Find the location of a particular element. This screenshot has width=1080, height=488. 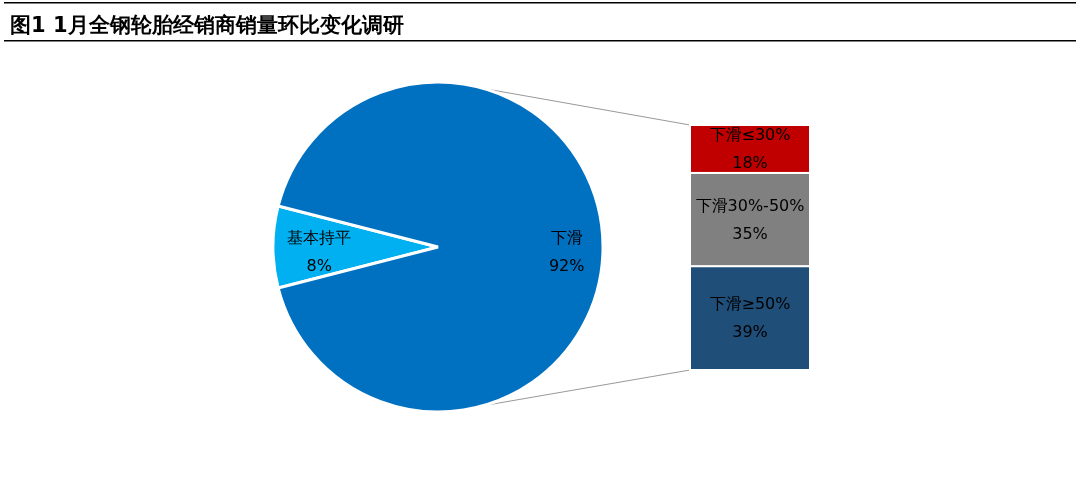

series-label: 下滑30%-50% is located at coordinates (750, 205).